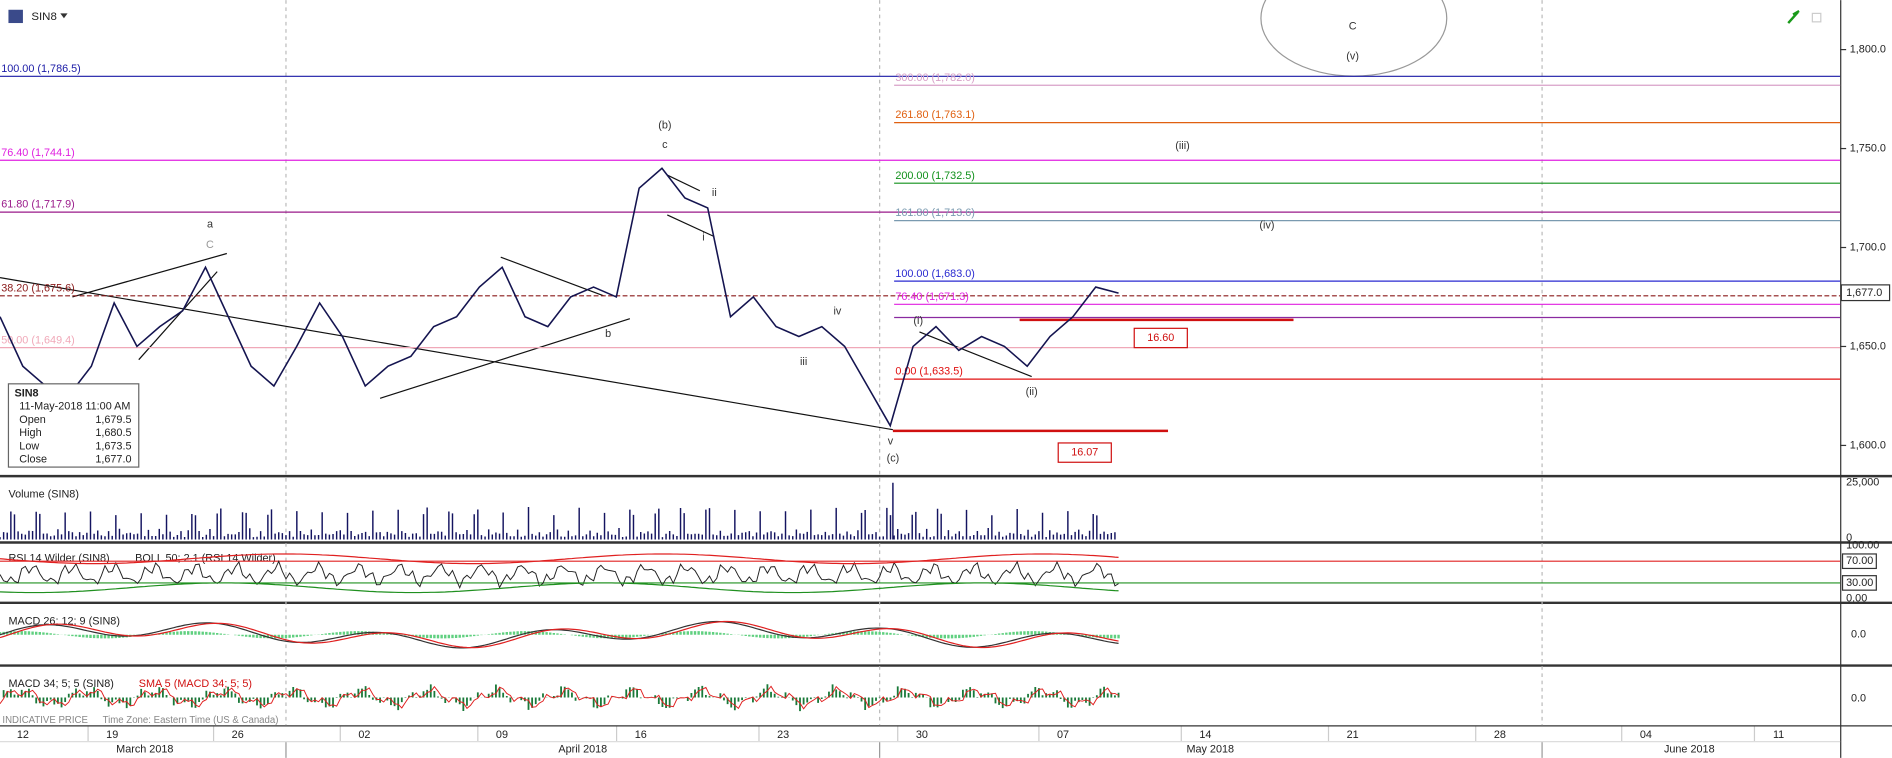 The height and width of the screenshot is (758, 1892). I want to click on wave-label: i, so click(703, 238).